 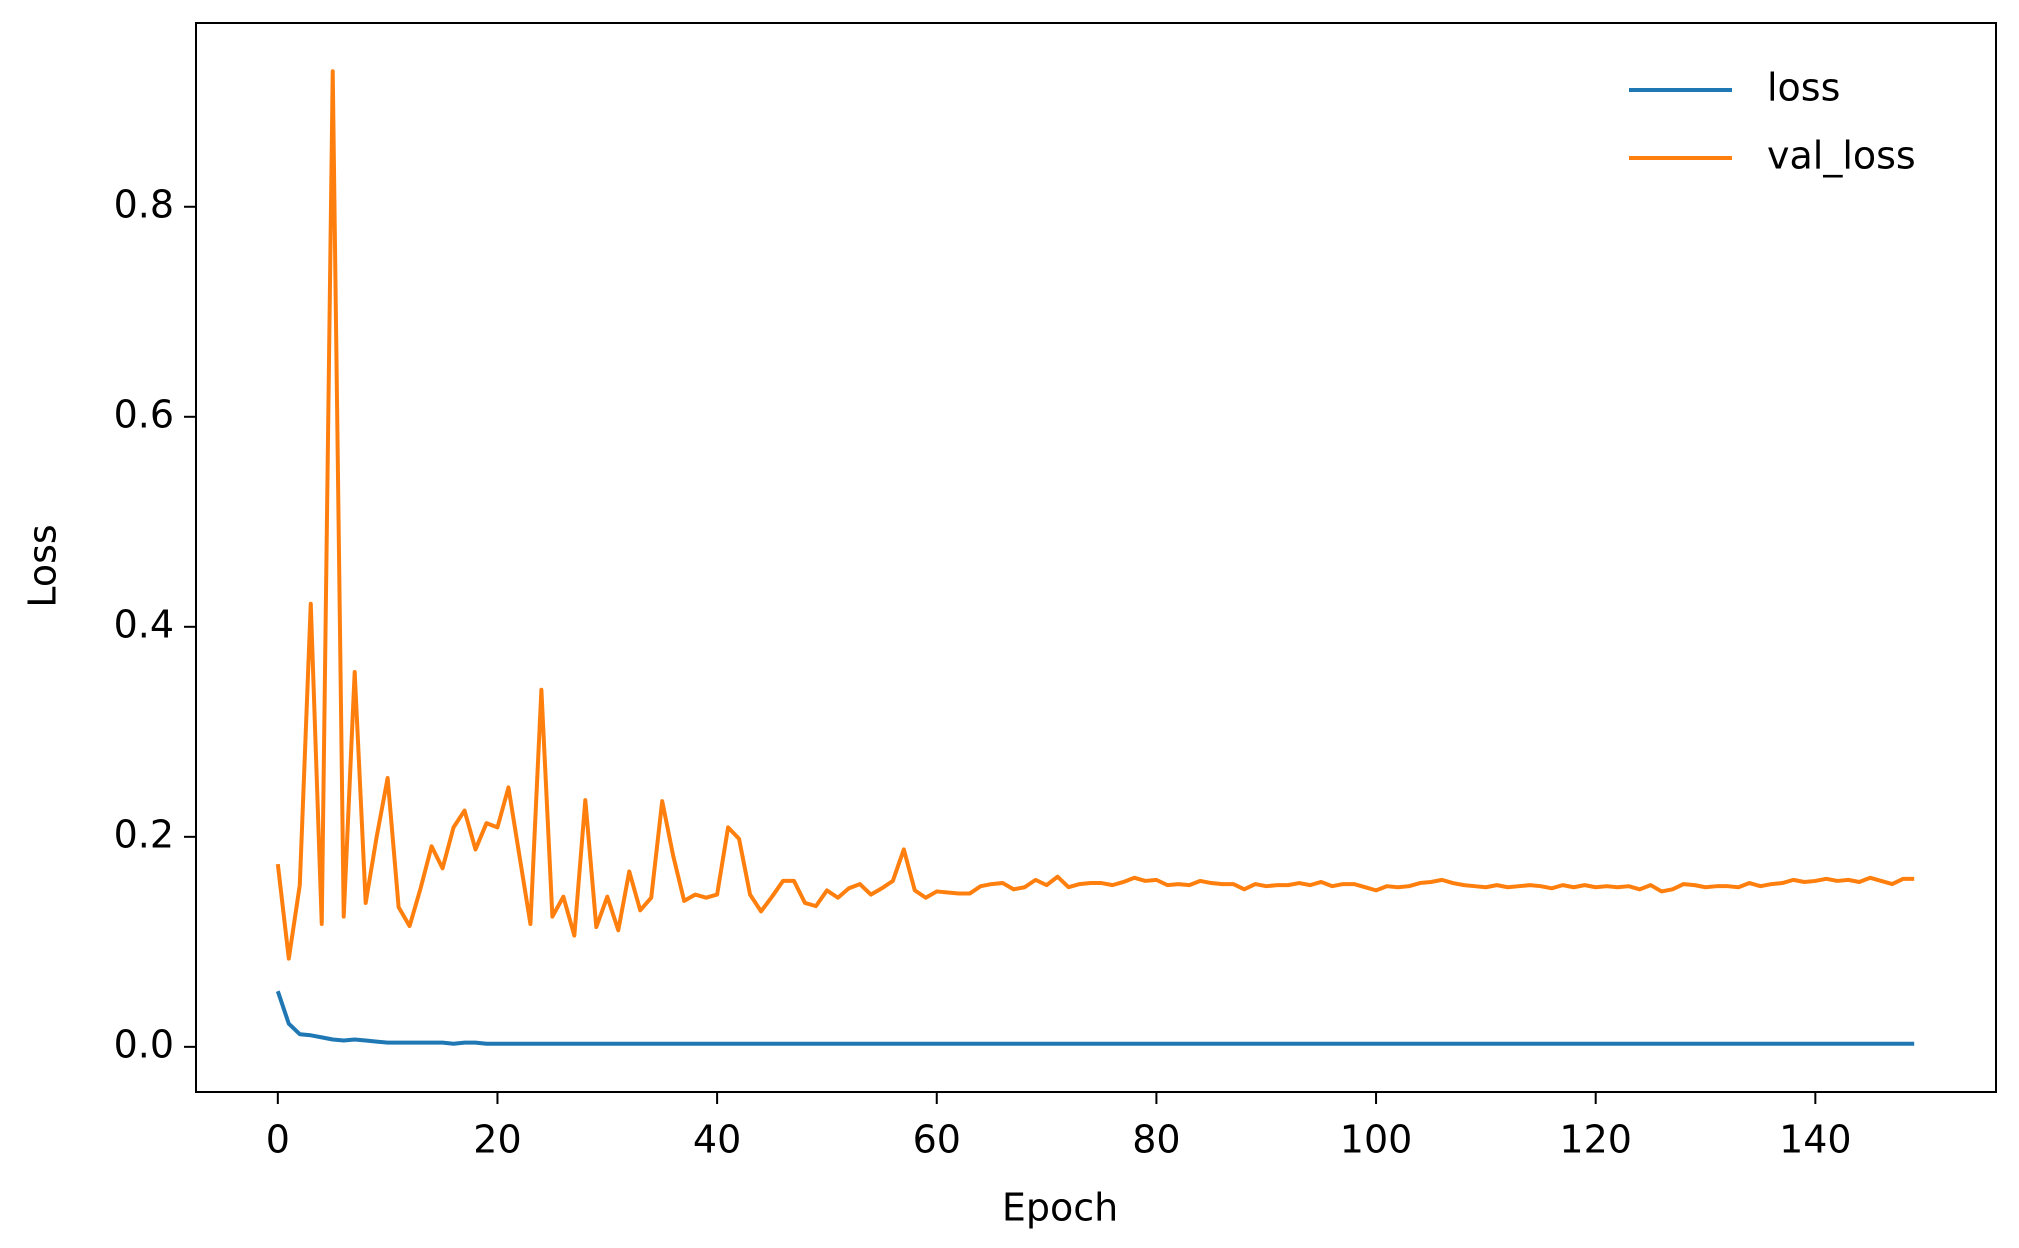 What do you see at coordinates (1841, 156) in the screenshot?
I see `legend-label: val_loss` at bounding box center [1841, 156].